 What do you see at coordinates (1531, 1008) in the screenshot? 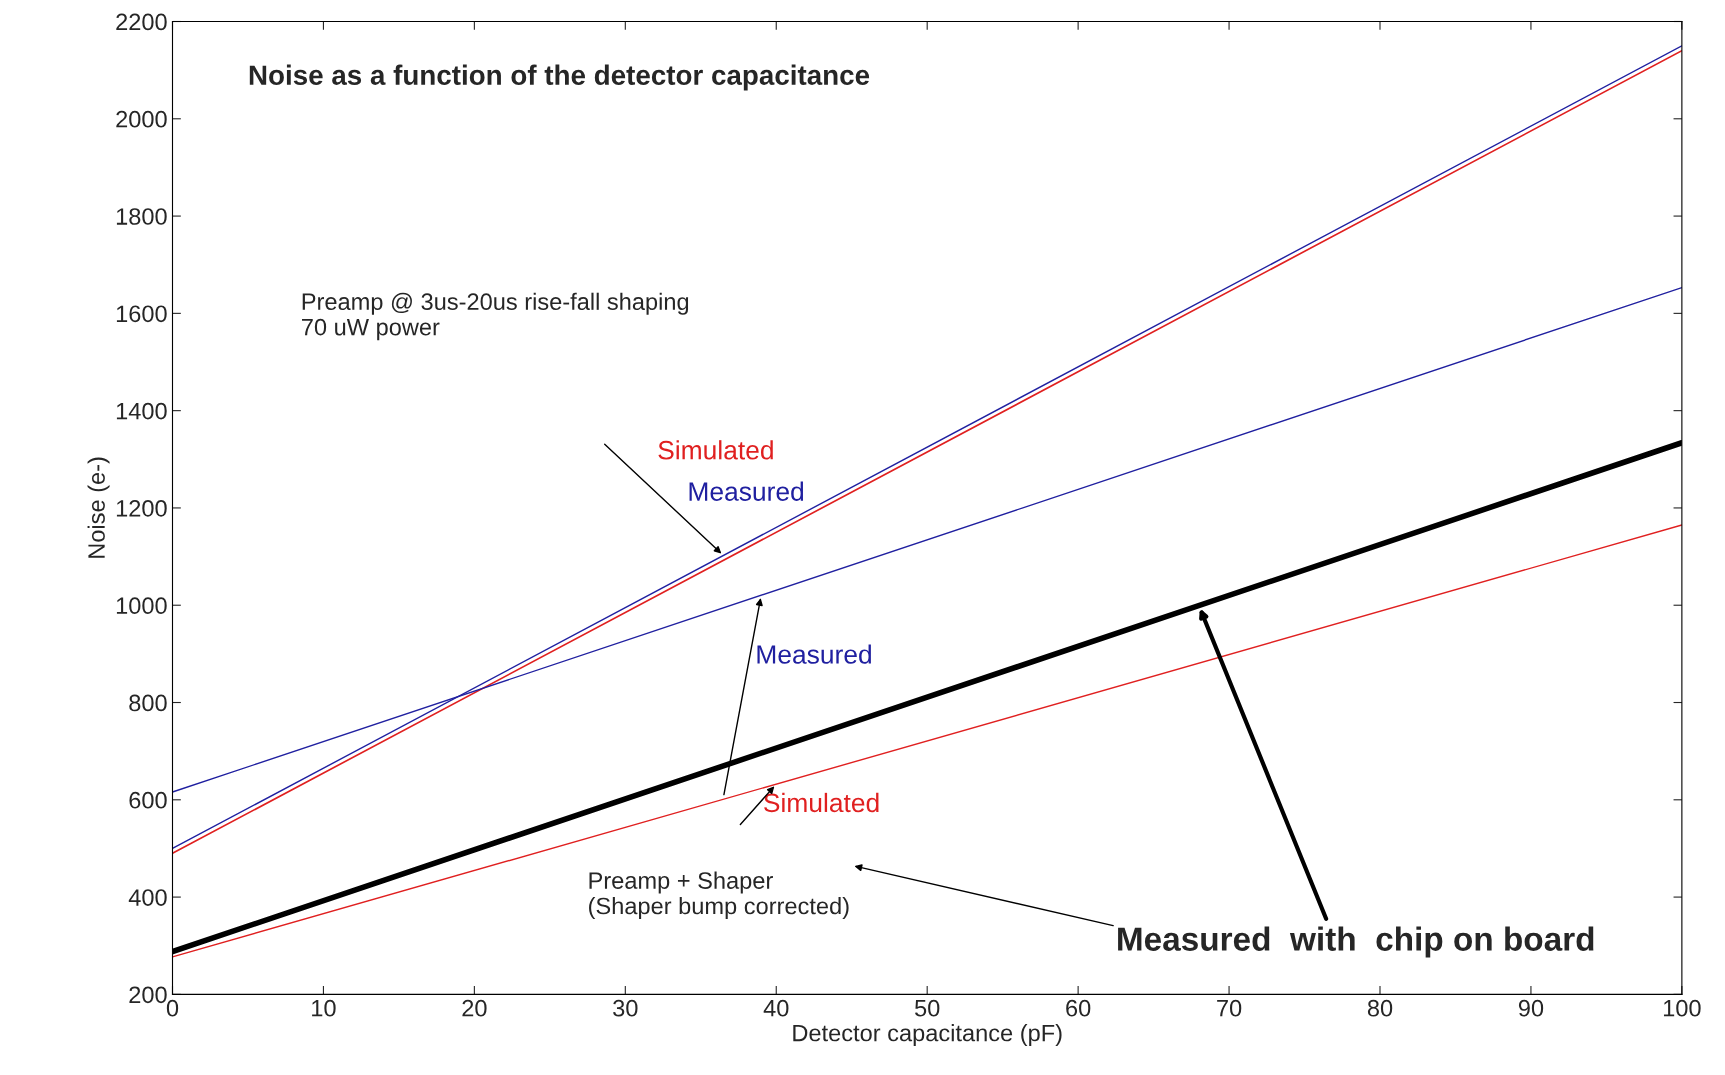
I see `x-tick-label: 90` at bounding box center [1531, 1008].